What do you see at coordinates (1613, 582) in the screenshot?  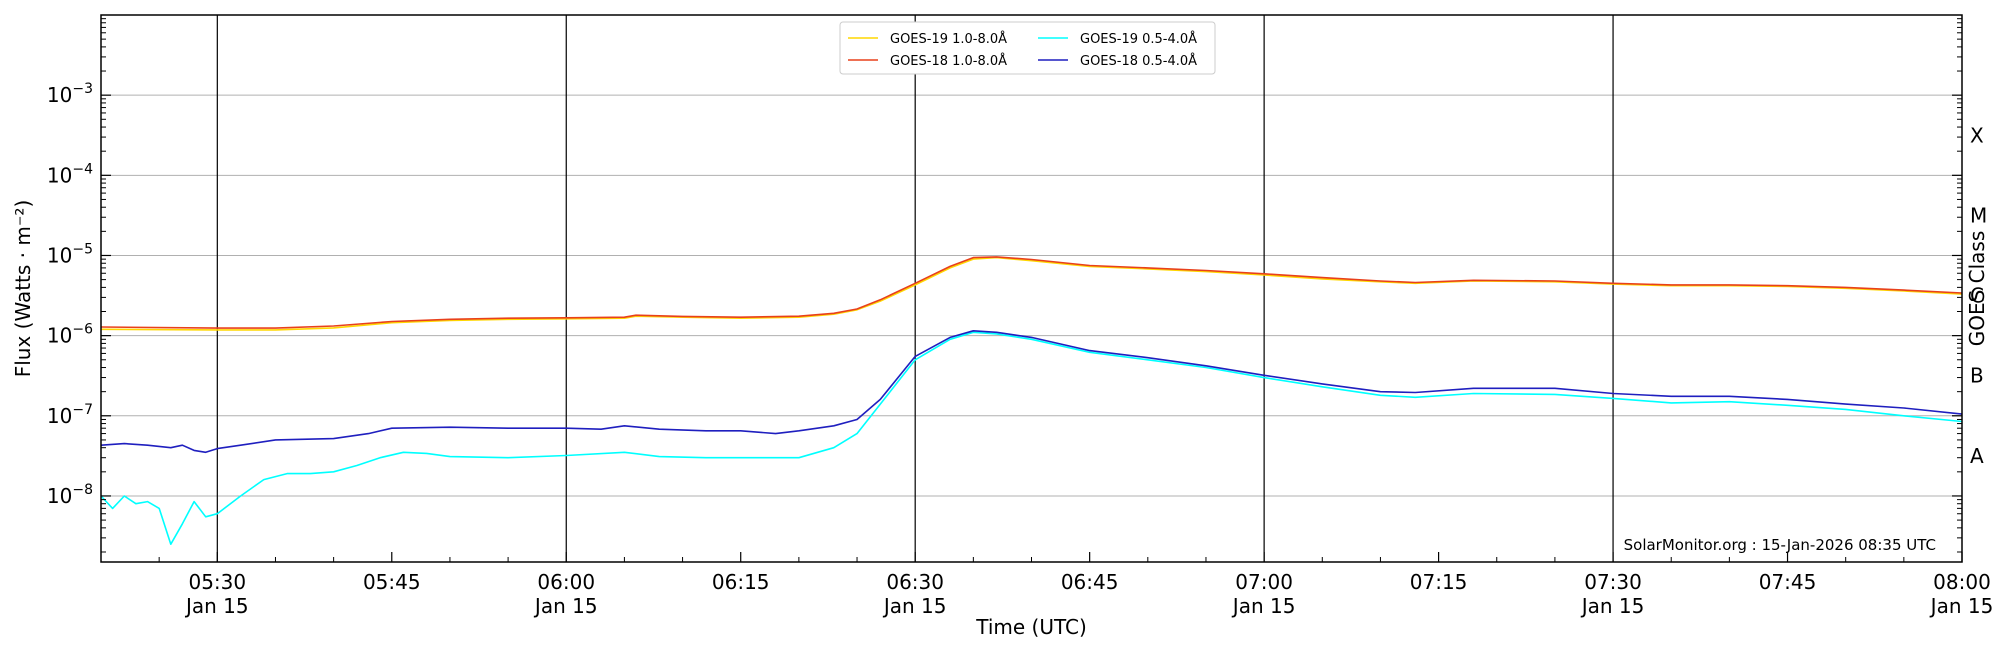 I see `x-tick-label: 07:30` at bounding box center [1613, 582].